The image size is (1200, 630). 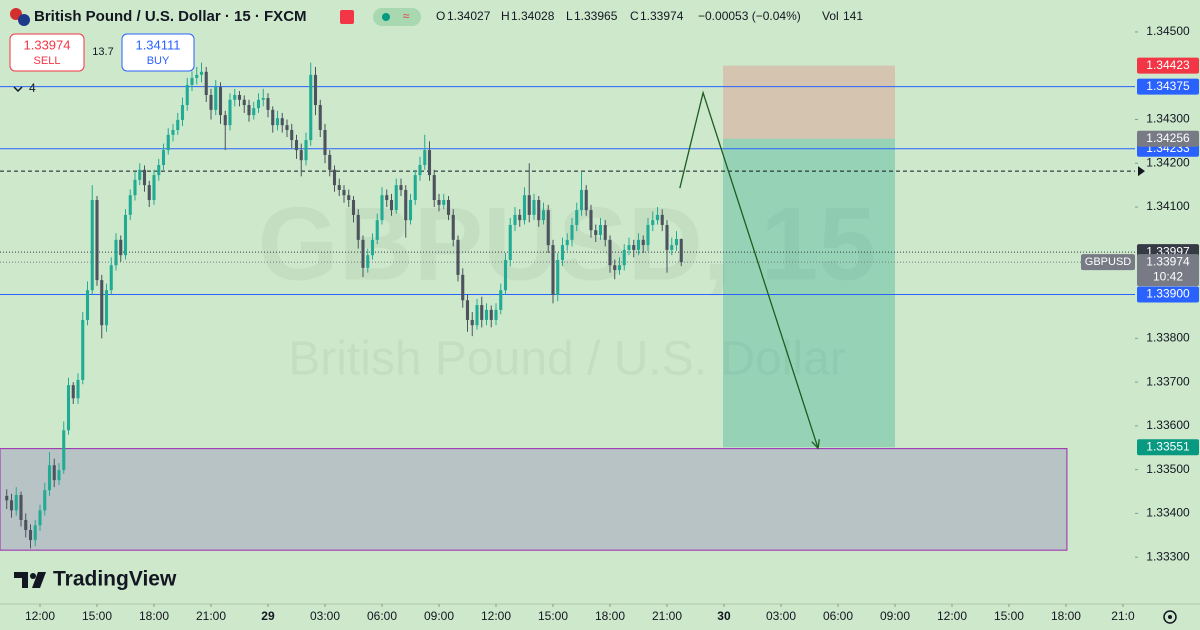 What do you see at coordinates (1168, 162) in the screenshot?
I see `y-tick-label: 1.34200` at bounding box center [1168, 162].